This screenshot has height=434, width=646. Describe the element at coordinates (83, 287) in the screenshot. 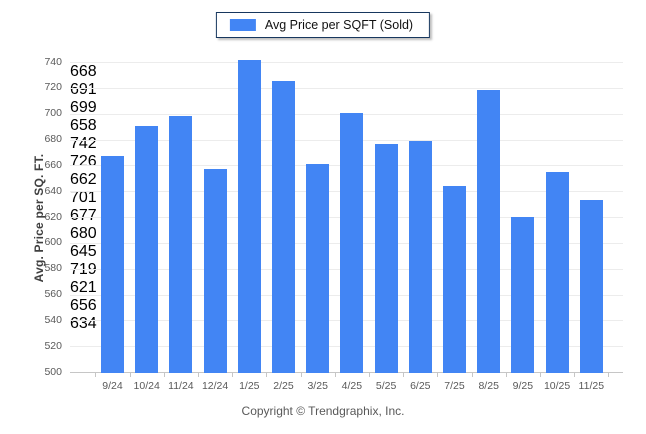

I see `bar-value-label: 621` at that location.